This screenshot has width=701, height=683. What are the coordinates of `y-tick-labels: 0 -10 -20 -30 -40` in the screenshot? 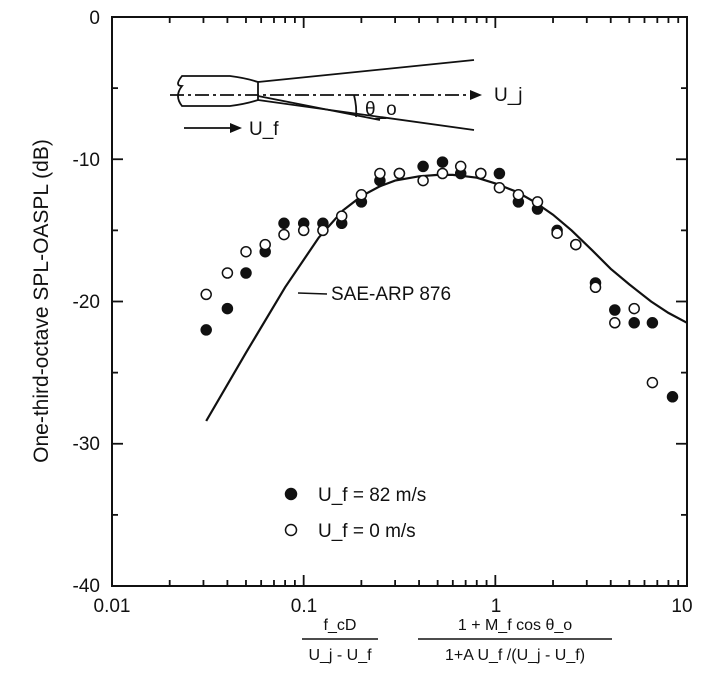 It's located at (86, 302).